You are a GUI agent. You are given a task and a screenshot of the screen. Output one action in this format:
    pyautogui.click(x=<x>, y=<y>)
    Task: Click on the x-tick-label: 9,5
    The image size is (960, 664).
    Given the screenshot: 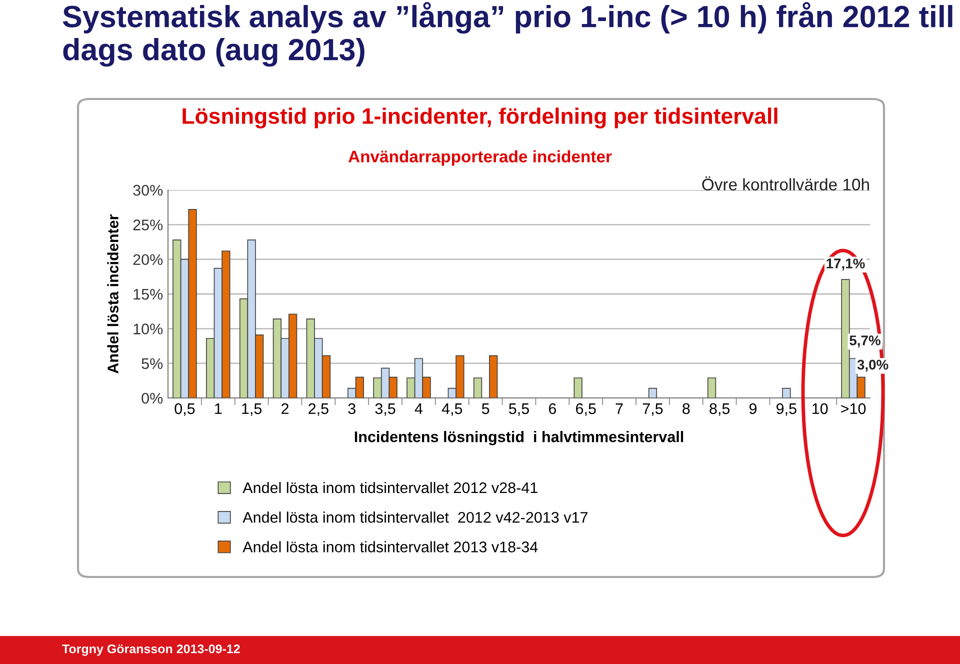 What is the action you would take?
    pyautogui.click(x=786, y=409)
    